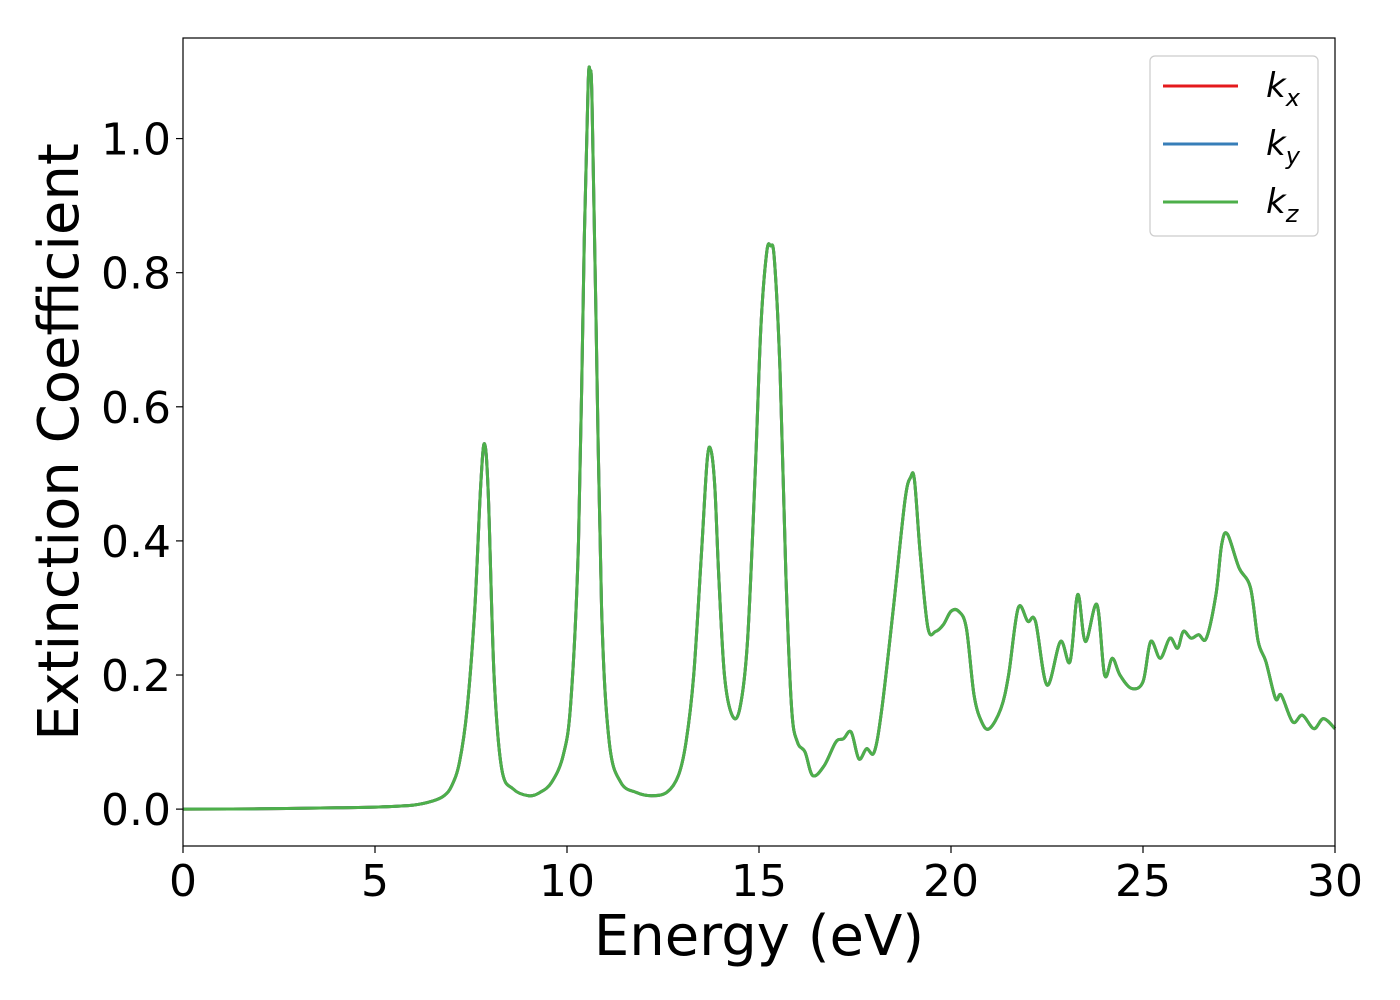 This screenshot has width=1400, height=1000. I want to click on x-tick-label: 20, so click(951, 881).